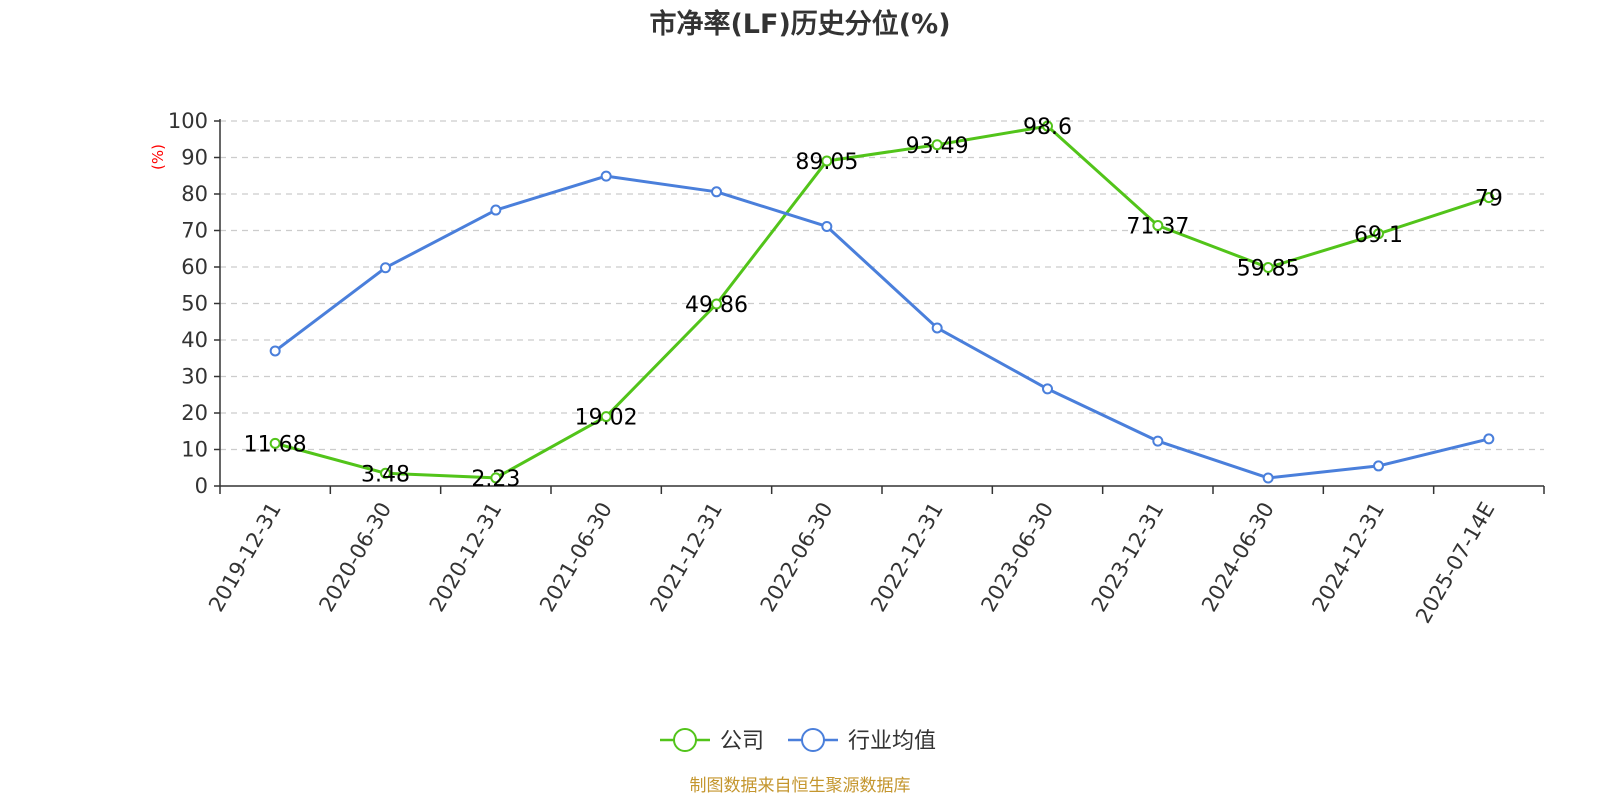  I want to click on legend: 公司 行业均值, so click(798, 741).